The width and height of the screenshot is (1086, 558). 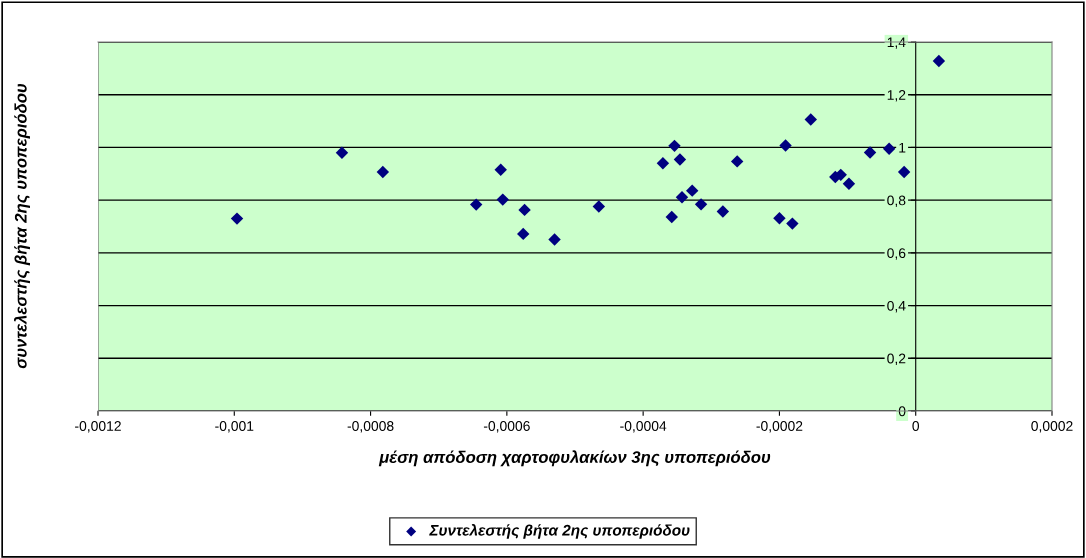 What do you see at coordinates (559, 531) in the screenshot?
I see `legend-label: Συντελεστής βήτα 2ης υποπεριόδου` at bounding box center [559, 531].